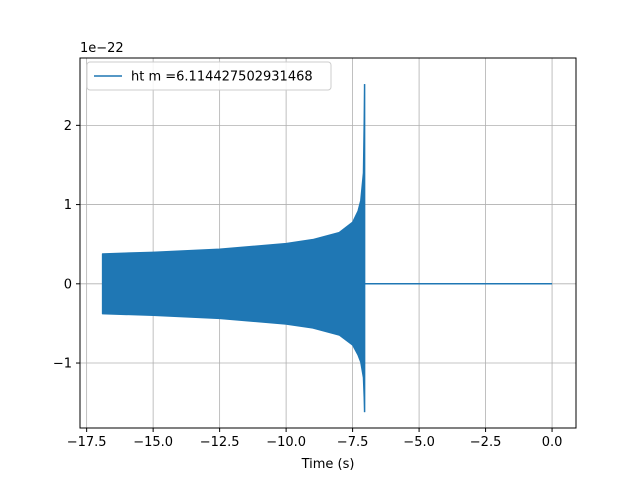 Image resolution: width=640 pixels, height=480 pixels. I want to click on legend-entry-label: ht m =6.114427502931468, so click(222, 77).